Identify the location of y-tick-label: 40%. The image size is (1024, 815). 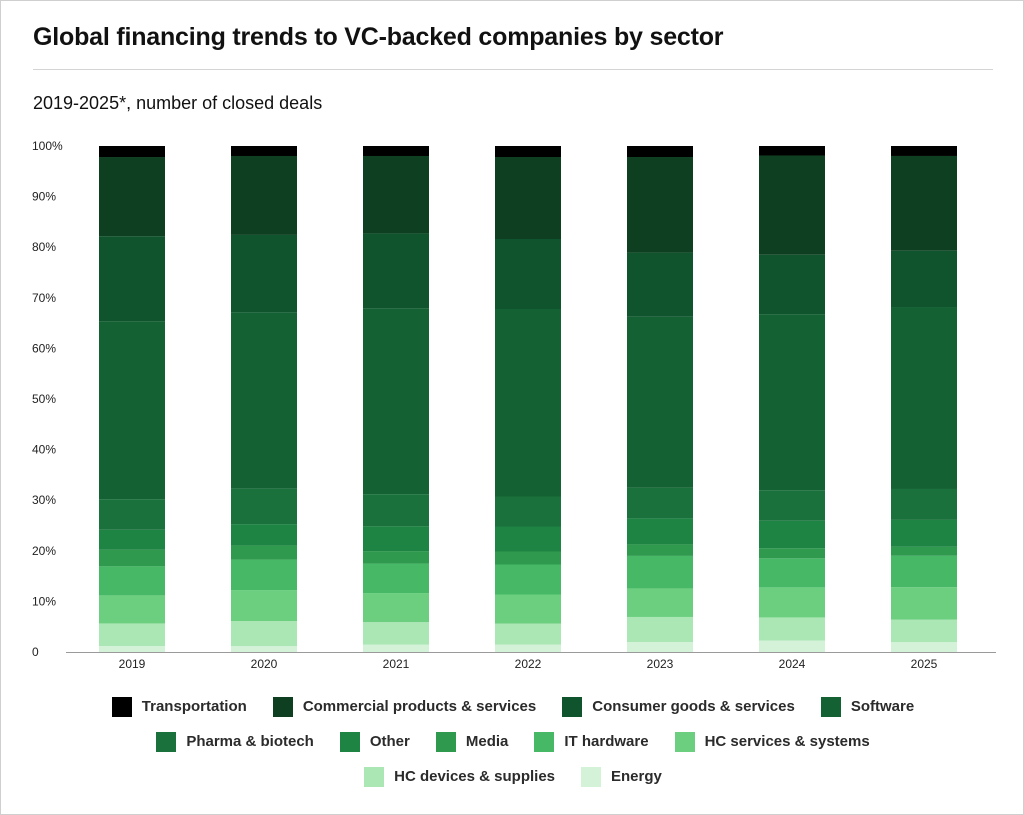
(44, 450).